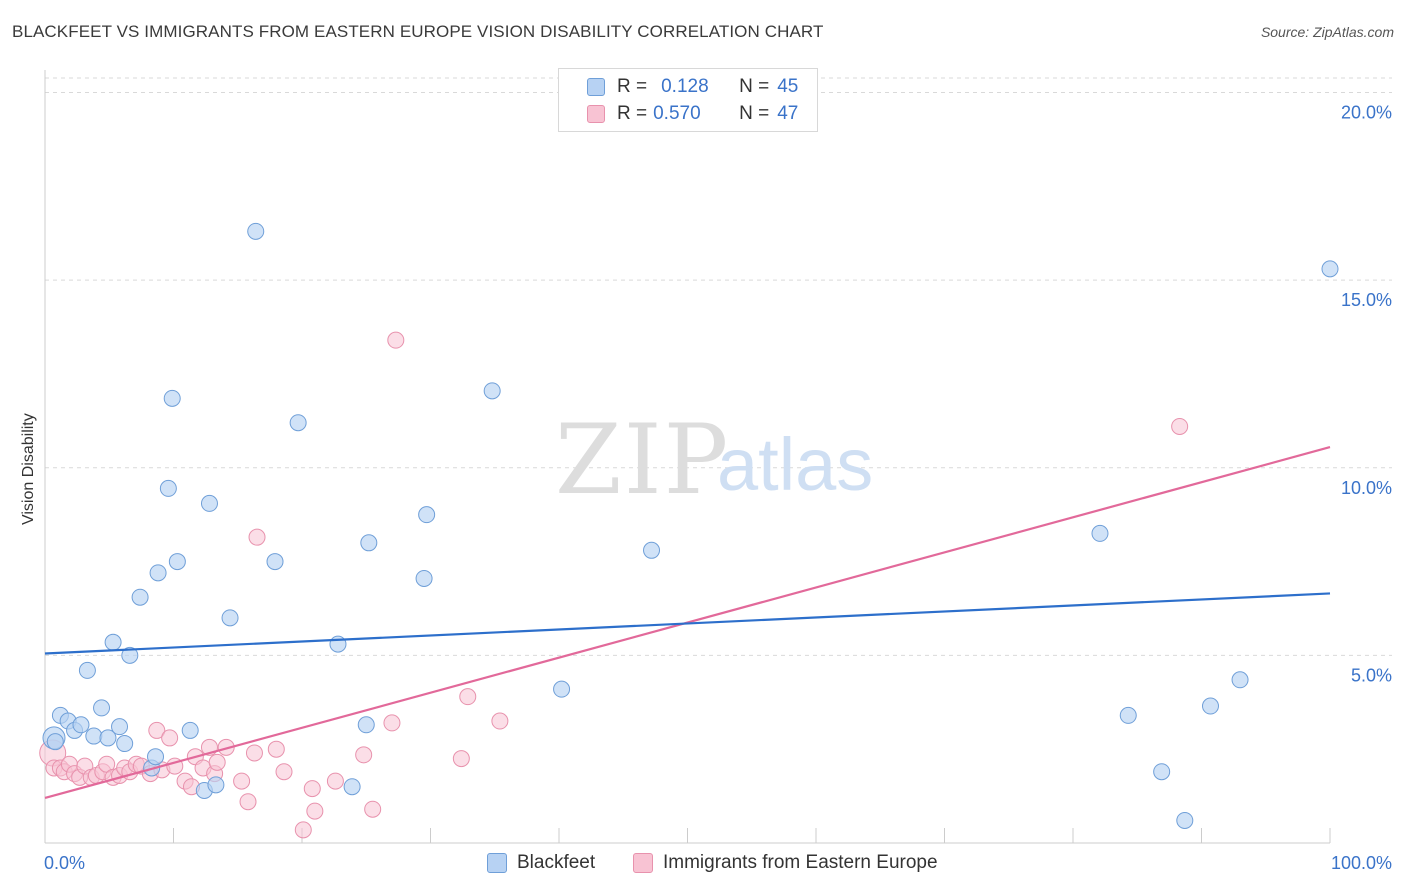 This screenshot has width=1406, height=892. I want to click on x-tick-label-min: 0.0%, so click(64, 863).